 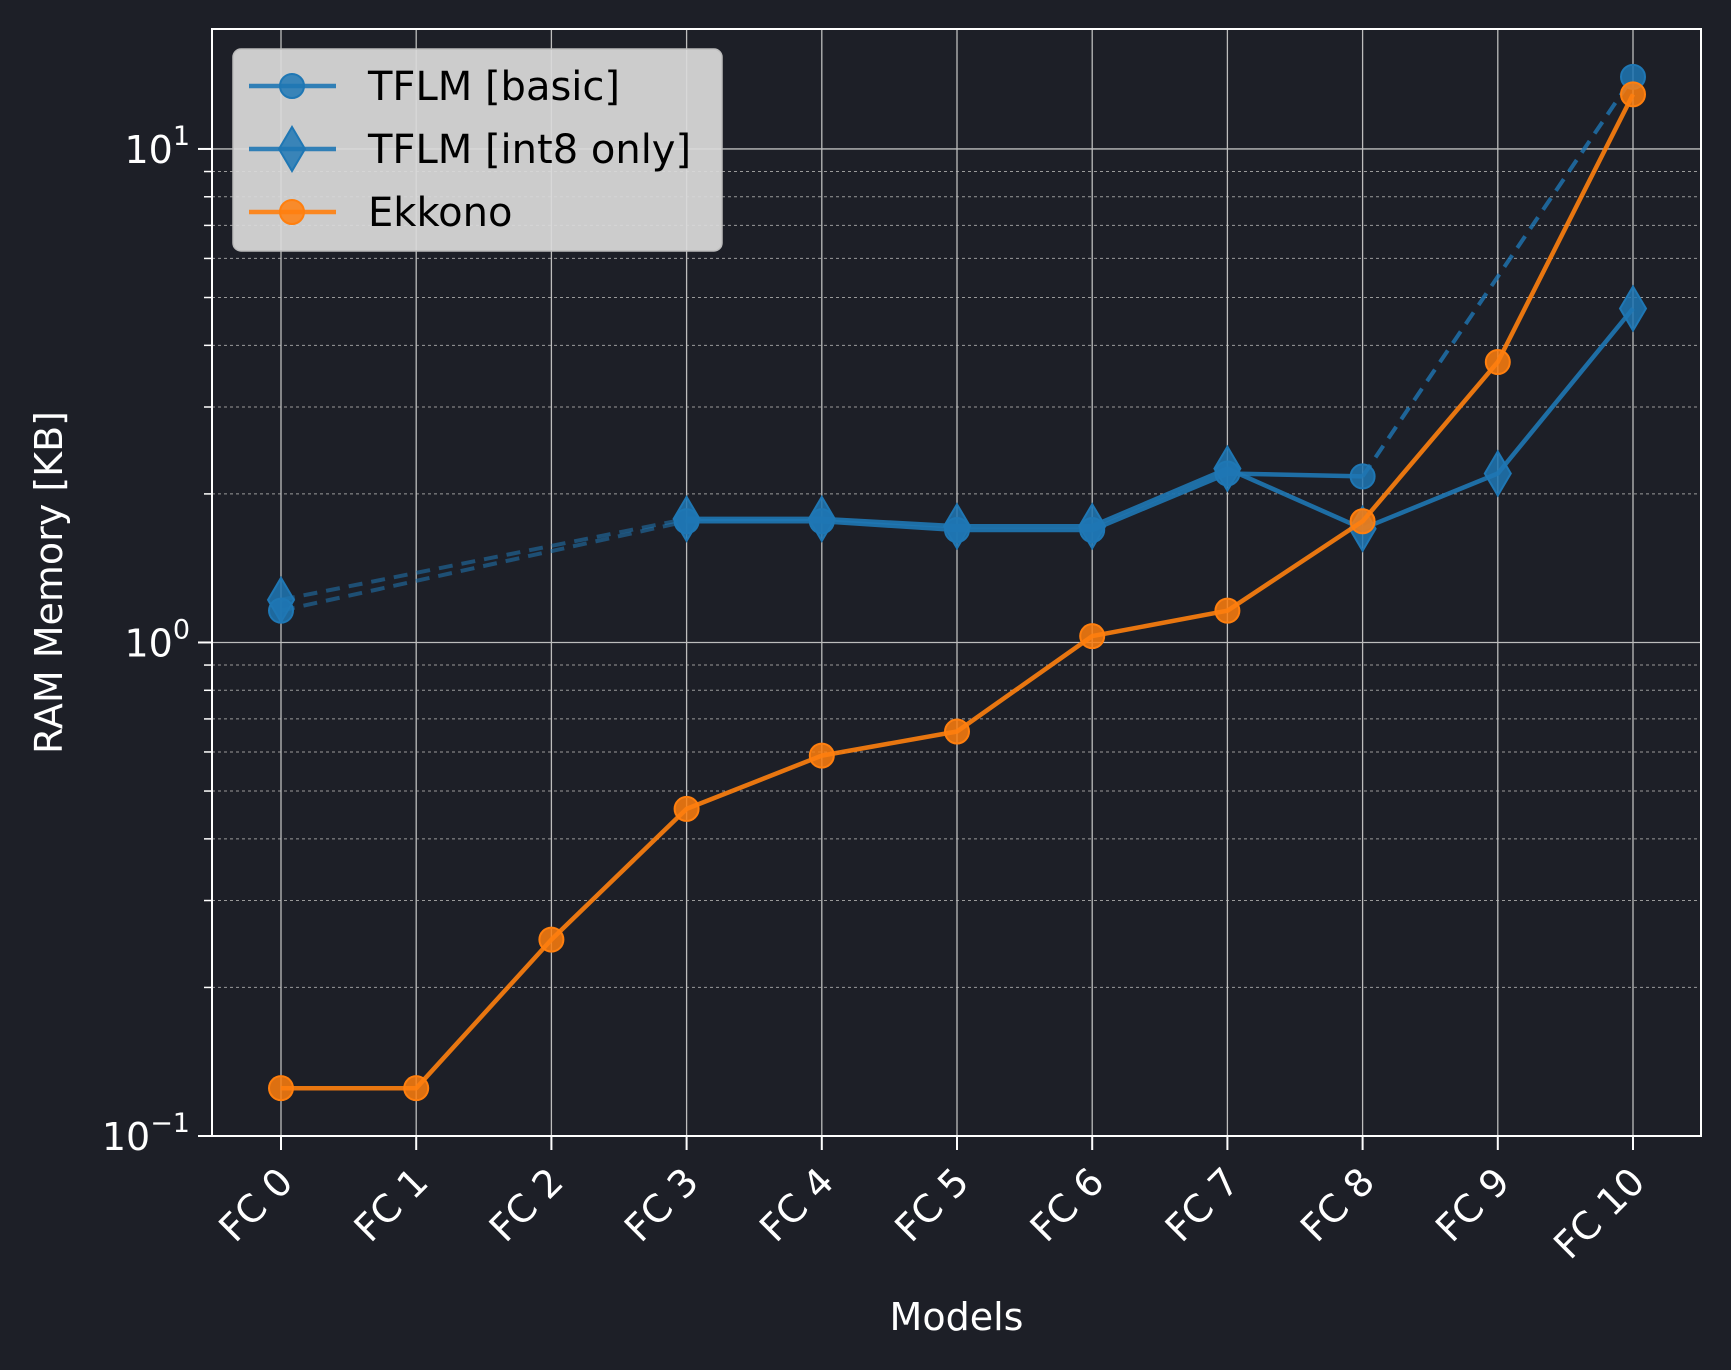 I want to click on legend-label: TFLM [basic], so click(x=493, y=87).